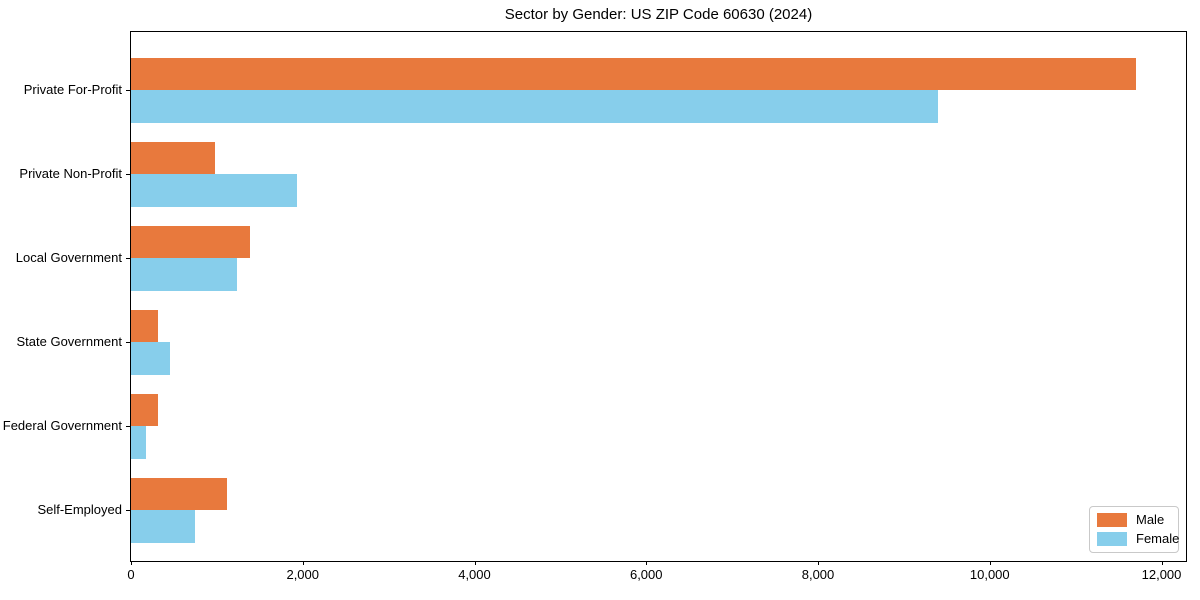  What do you see at coordinates (303, 574) in the screenshot?
I see `x-tick-label-2000: 2,000` at bounding box center [303, 574].